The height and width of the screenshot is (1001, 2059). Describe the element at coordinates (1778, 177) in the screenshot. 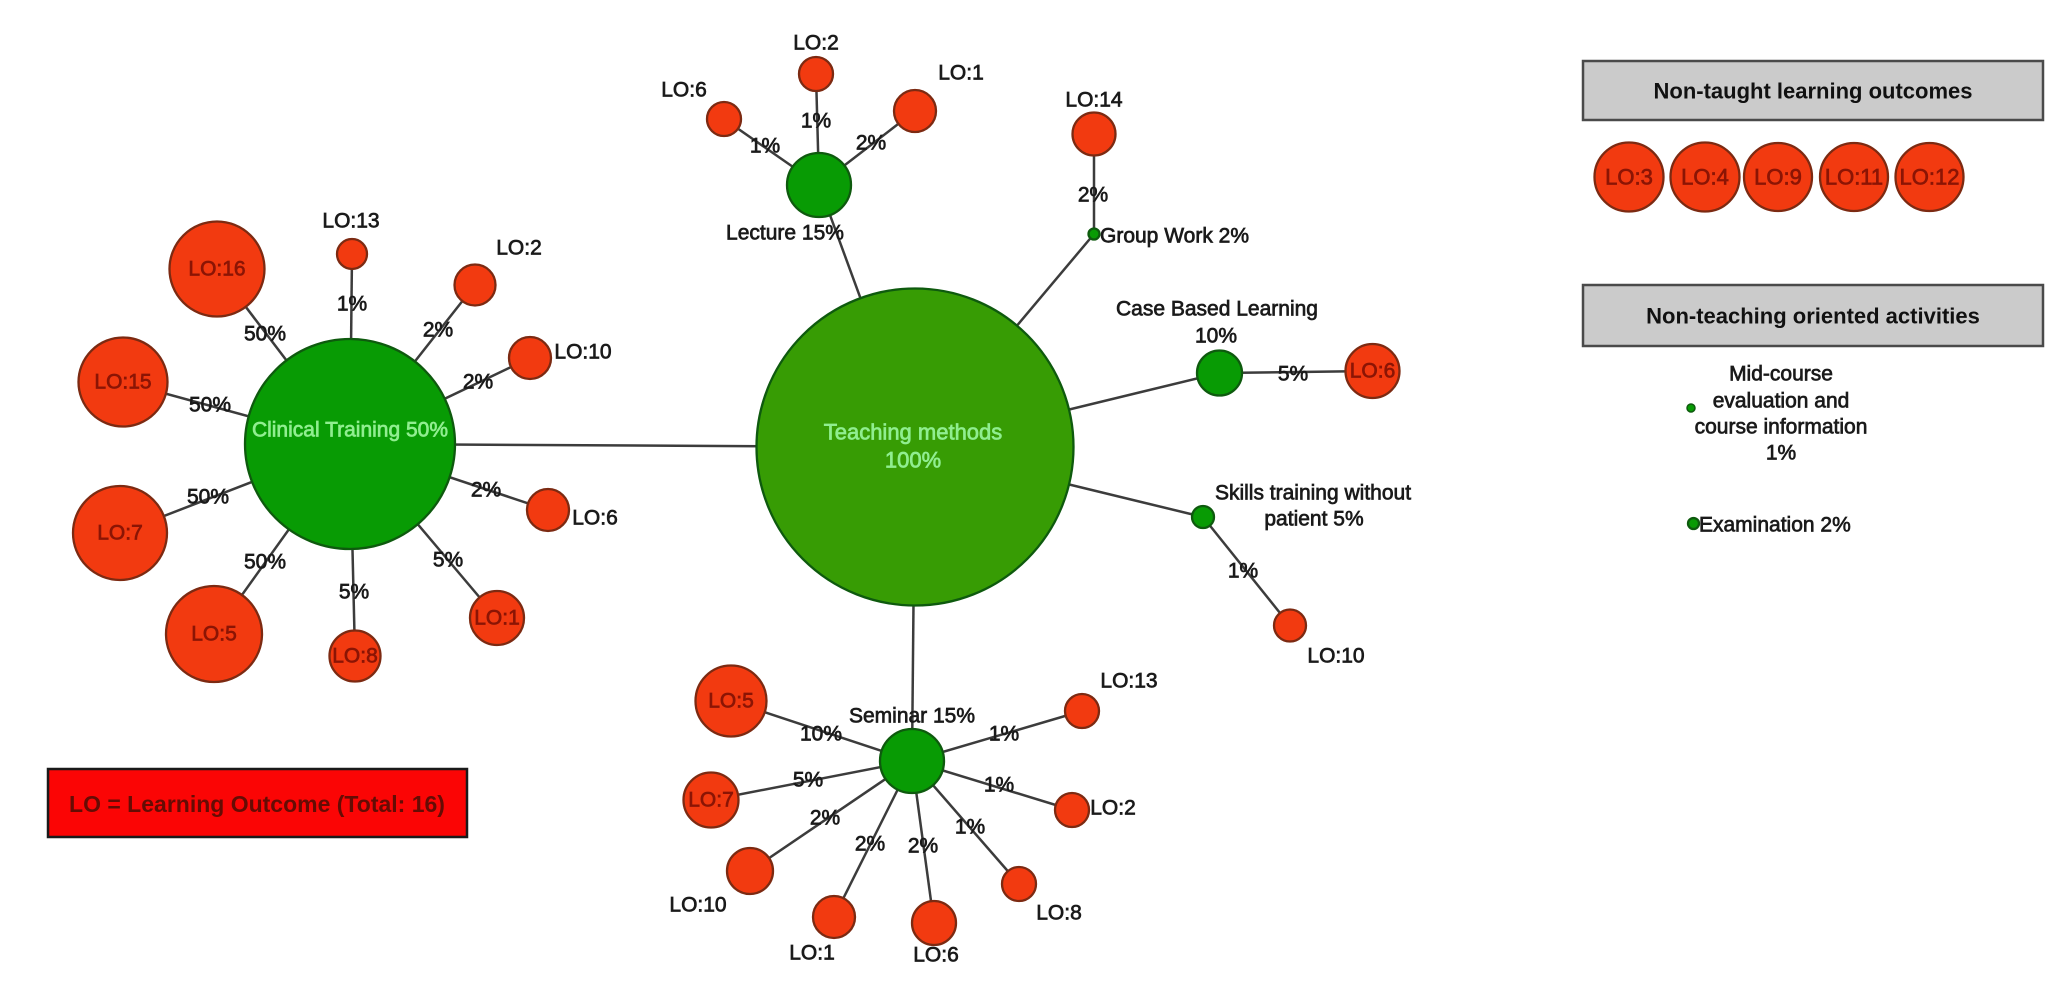

I see `svg-text: LO:9` at that location.